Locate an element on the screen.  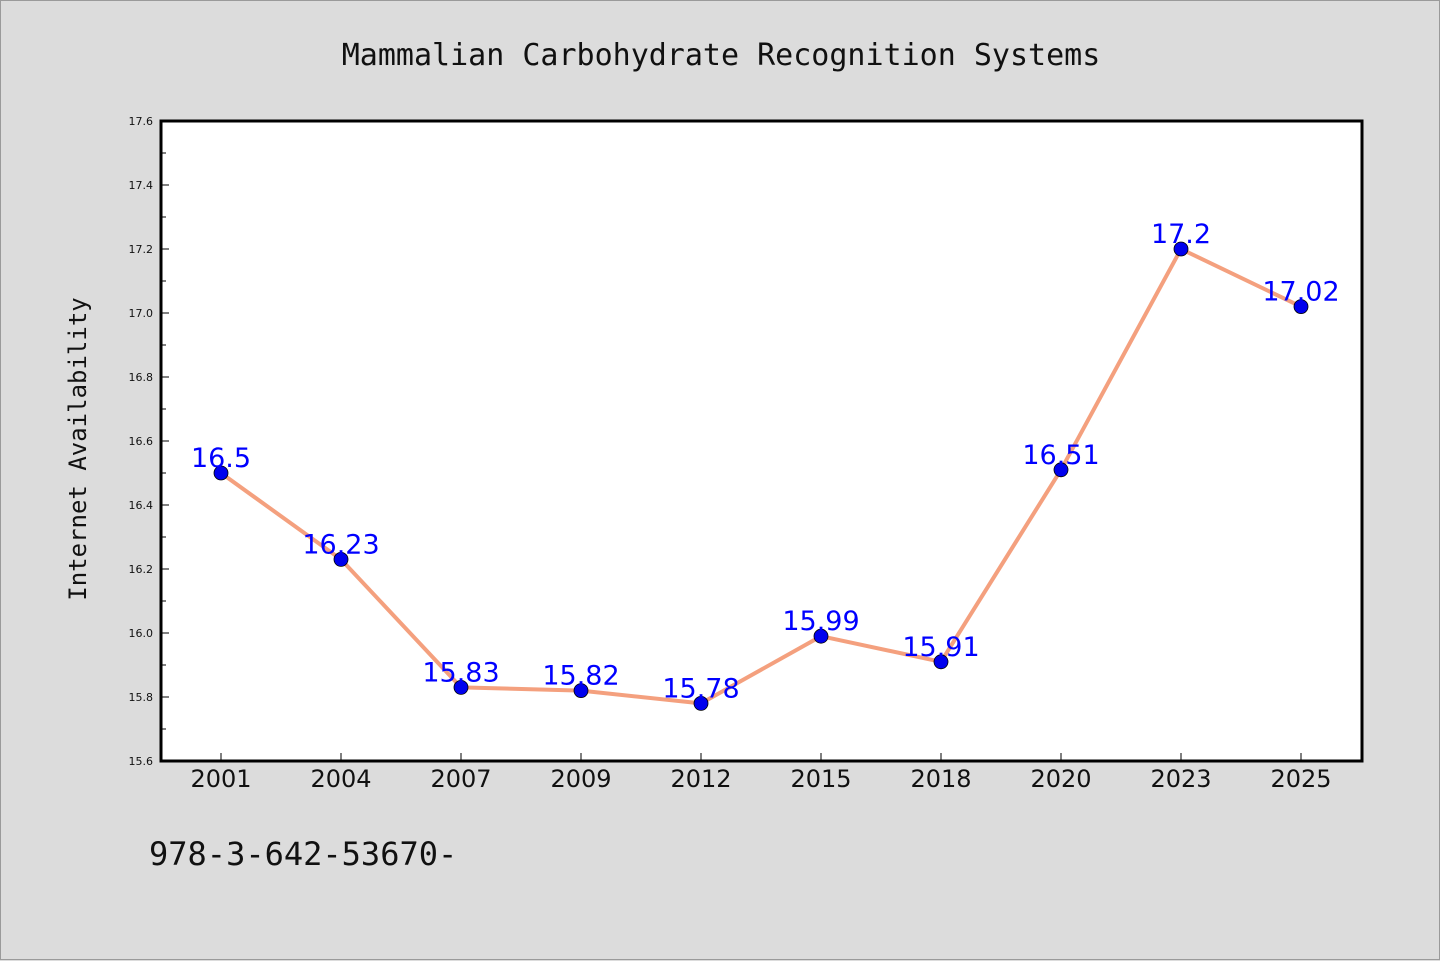
x-tick-label: 2009 is located at coordinates (580, 779).